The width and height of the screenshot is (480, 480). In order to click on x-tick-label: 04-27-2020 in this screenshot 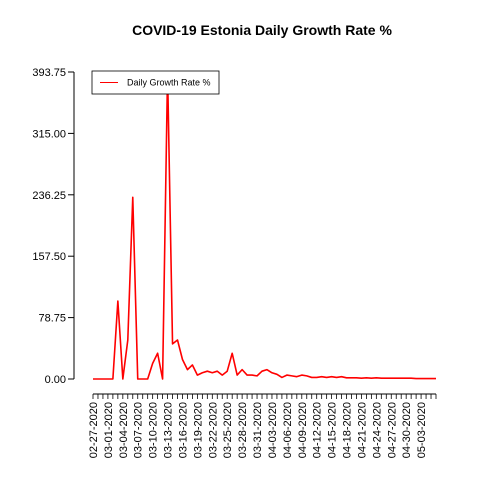, I will do `click(392, 430)`.